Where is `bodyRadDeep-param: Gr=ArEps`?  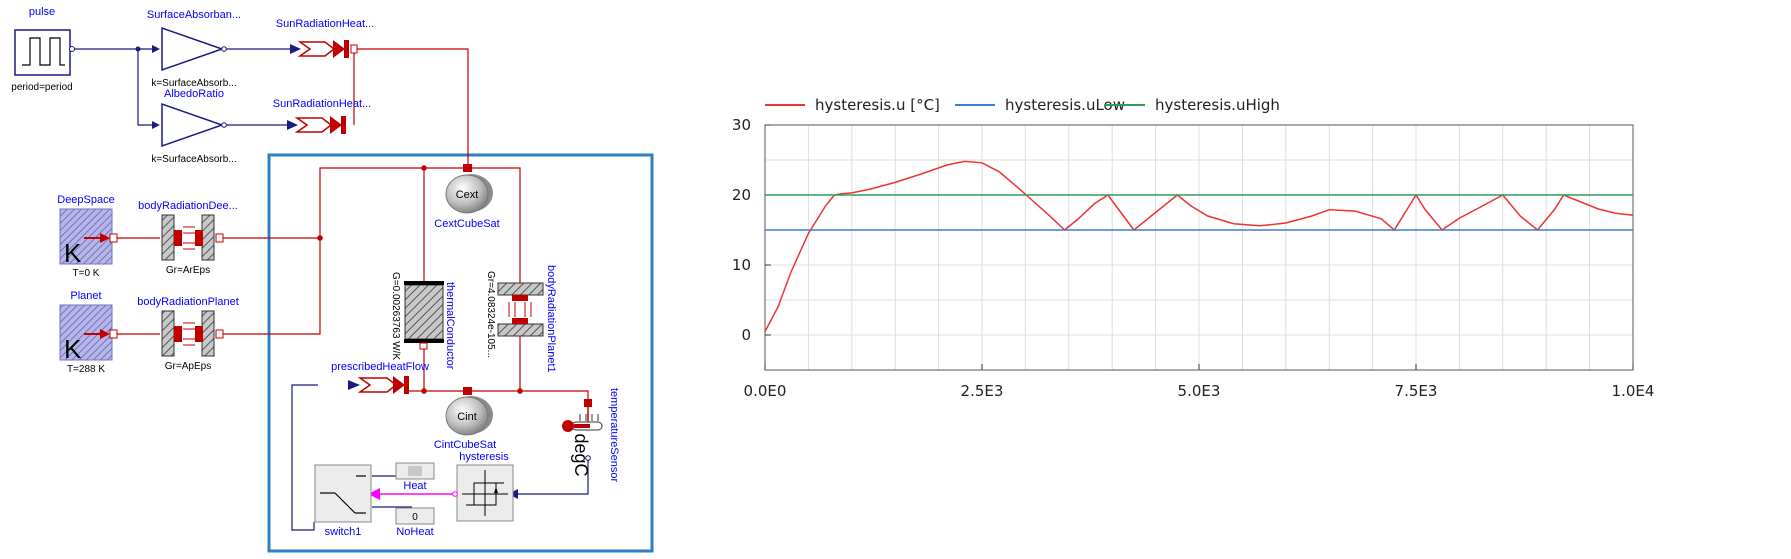 bodyRadDeep-param: Gr=ArEps is located at coordinates (188, 270).